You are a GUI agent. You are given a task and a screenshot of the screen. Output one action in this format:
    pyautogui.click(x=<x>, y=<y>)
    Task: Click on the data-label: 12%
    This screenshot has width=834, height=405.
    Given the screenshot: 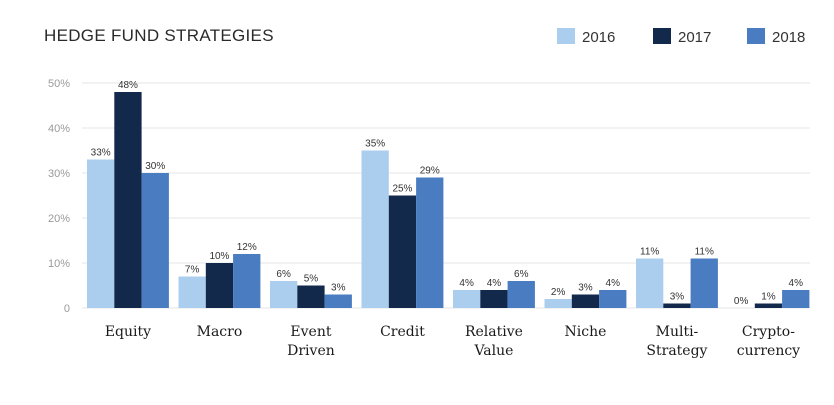 What is the action you would take?
    pyautogui.click(x=247, y=247)
    